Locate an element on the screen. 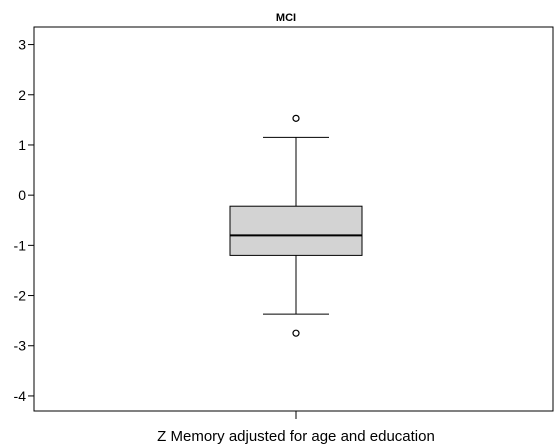 The image size is (554, 446). y-tick-label: -3 is located at coordinates (20, 346).